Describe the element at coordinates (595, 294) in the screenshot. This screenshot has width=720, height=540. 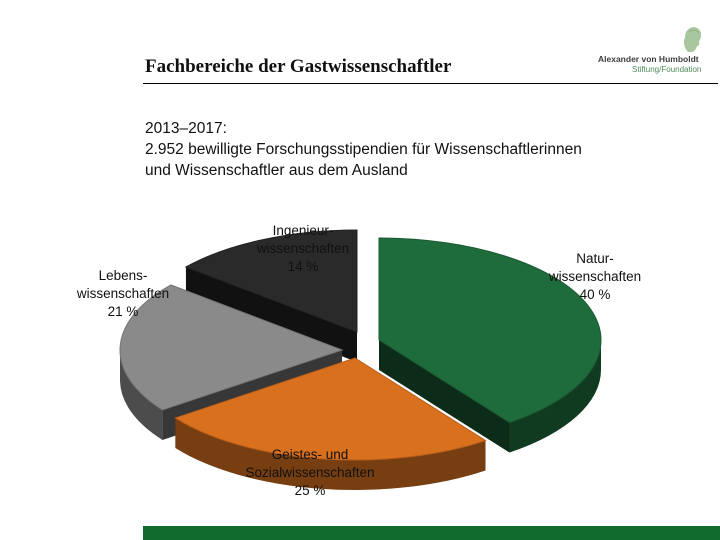
I see `slice-value: 40 %` at that location.